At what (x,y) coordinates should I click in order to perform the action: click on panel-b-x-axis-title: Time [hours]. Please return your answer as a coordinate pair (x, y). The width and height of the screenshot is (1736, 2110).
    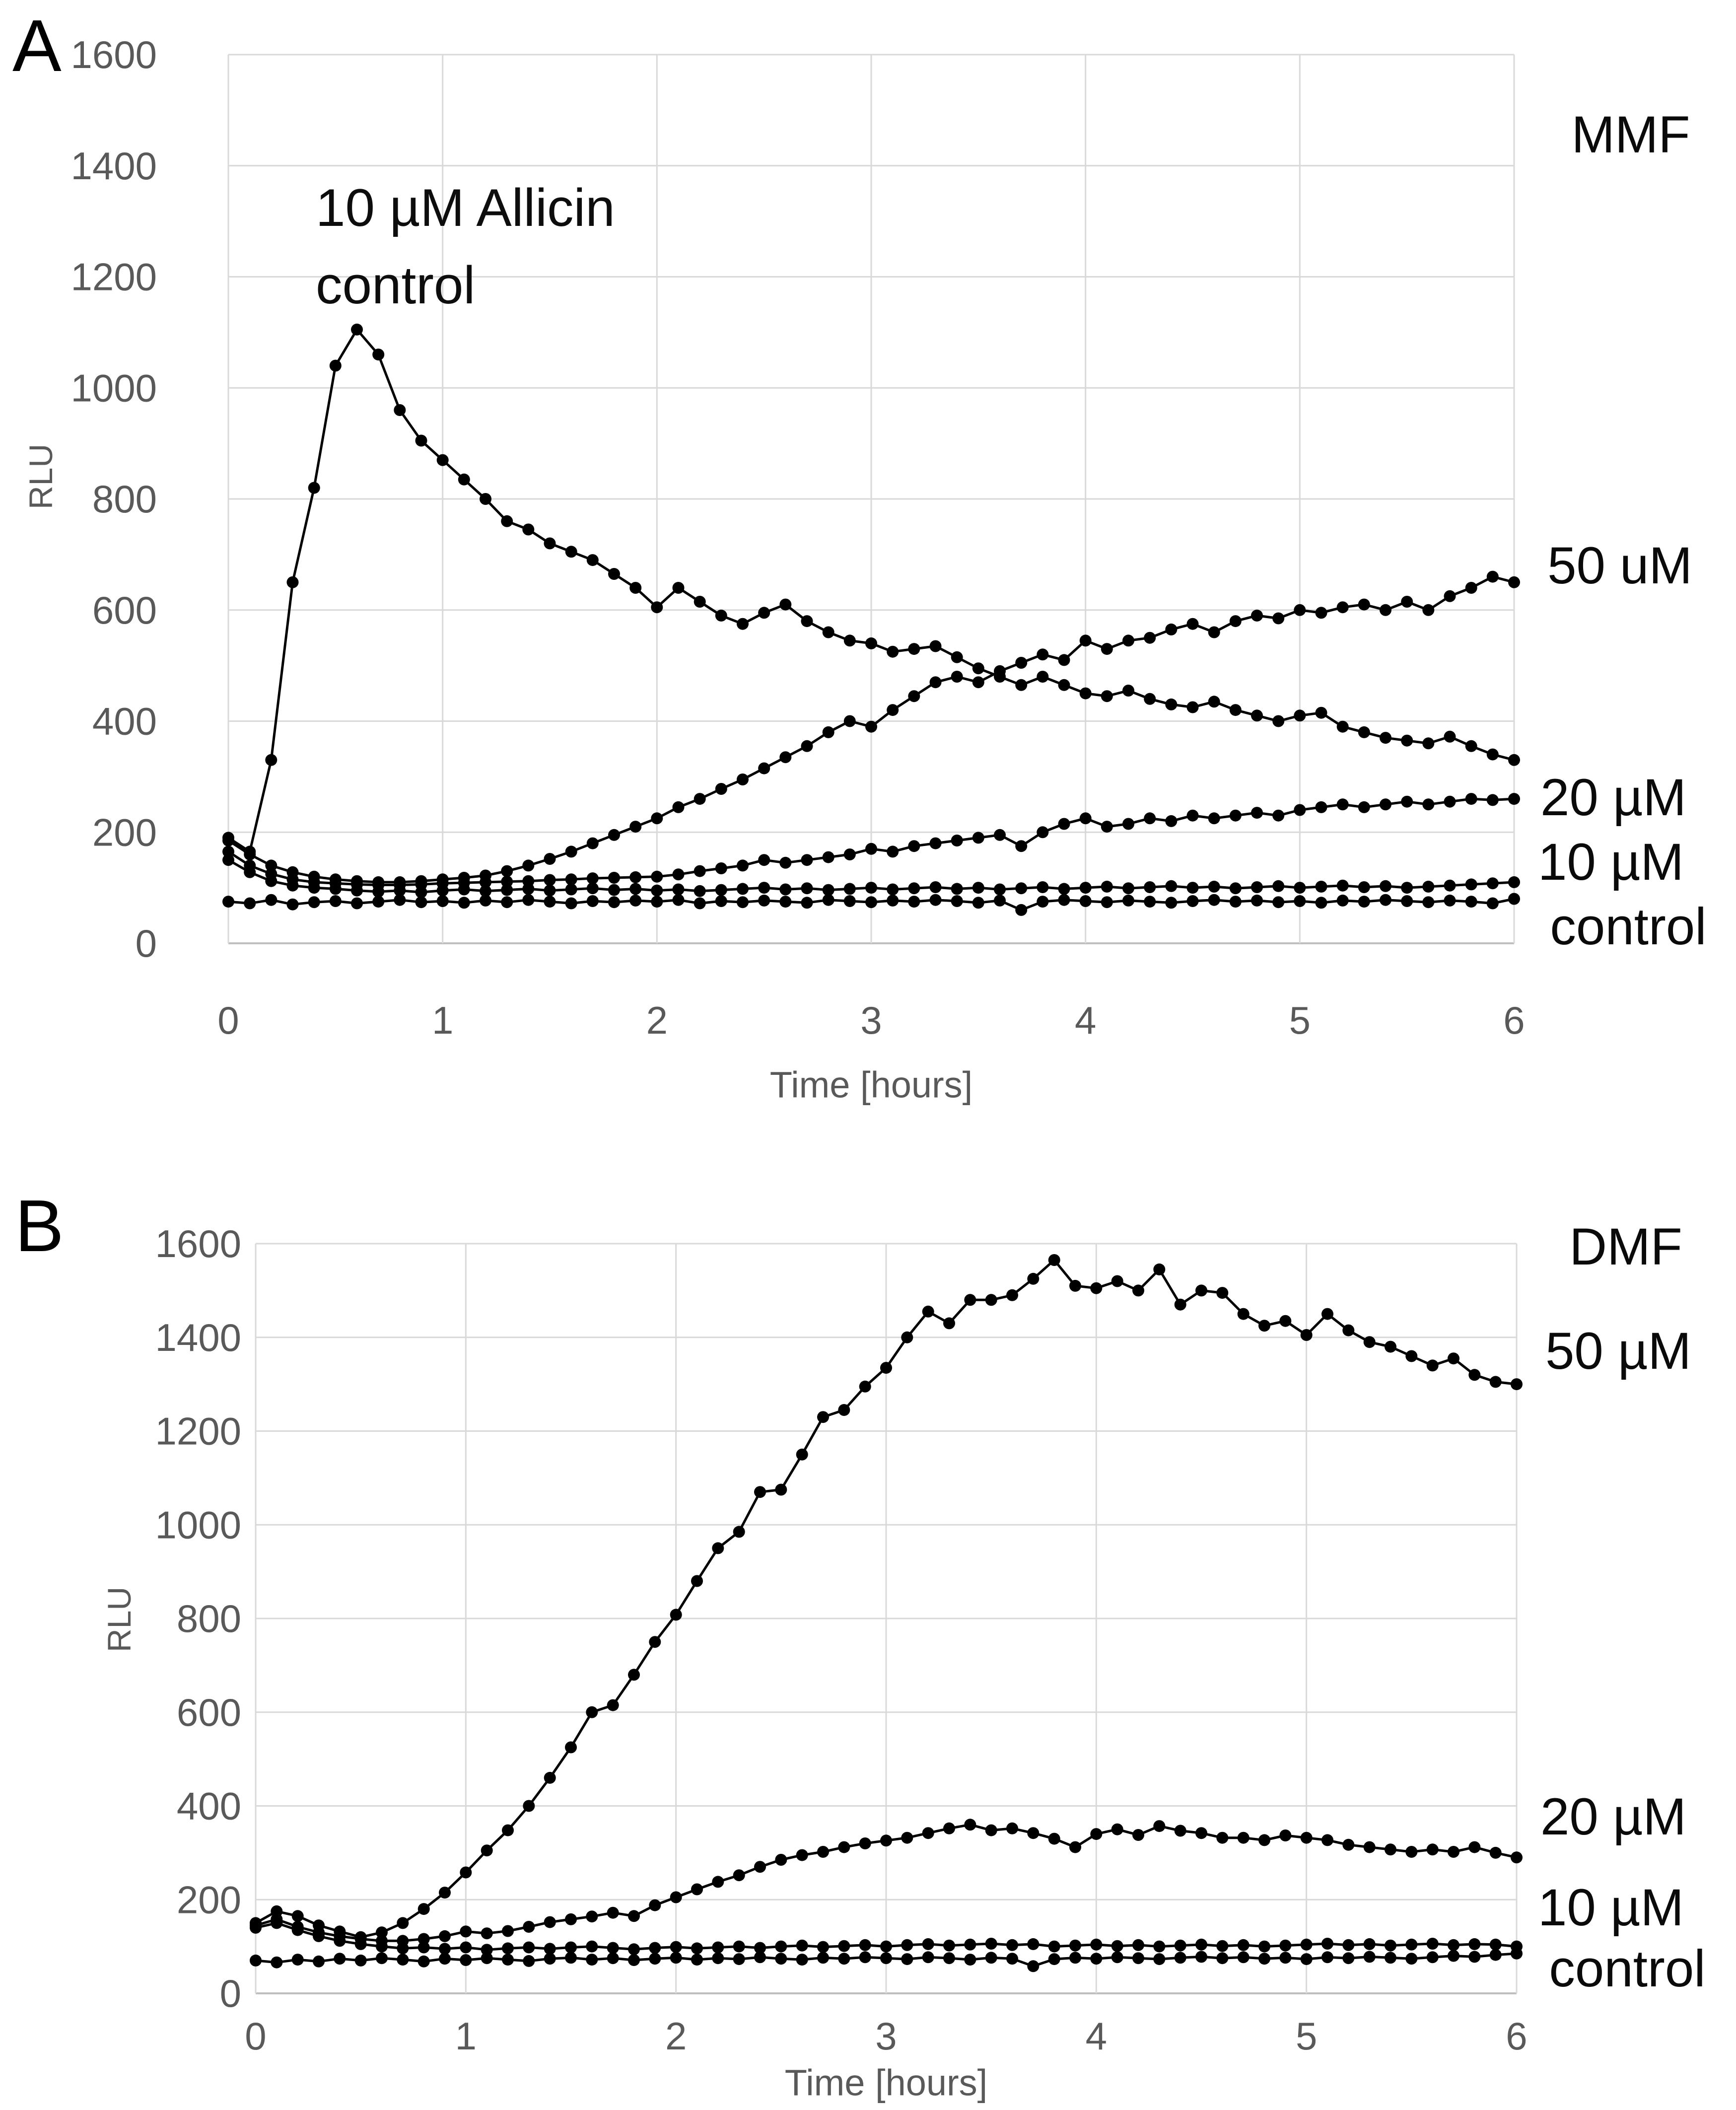
    Looking at the image, I should click on (886, 2083).